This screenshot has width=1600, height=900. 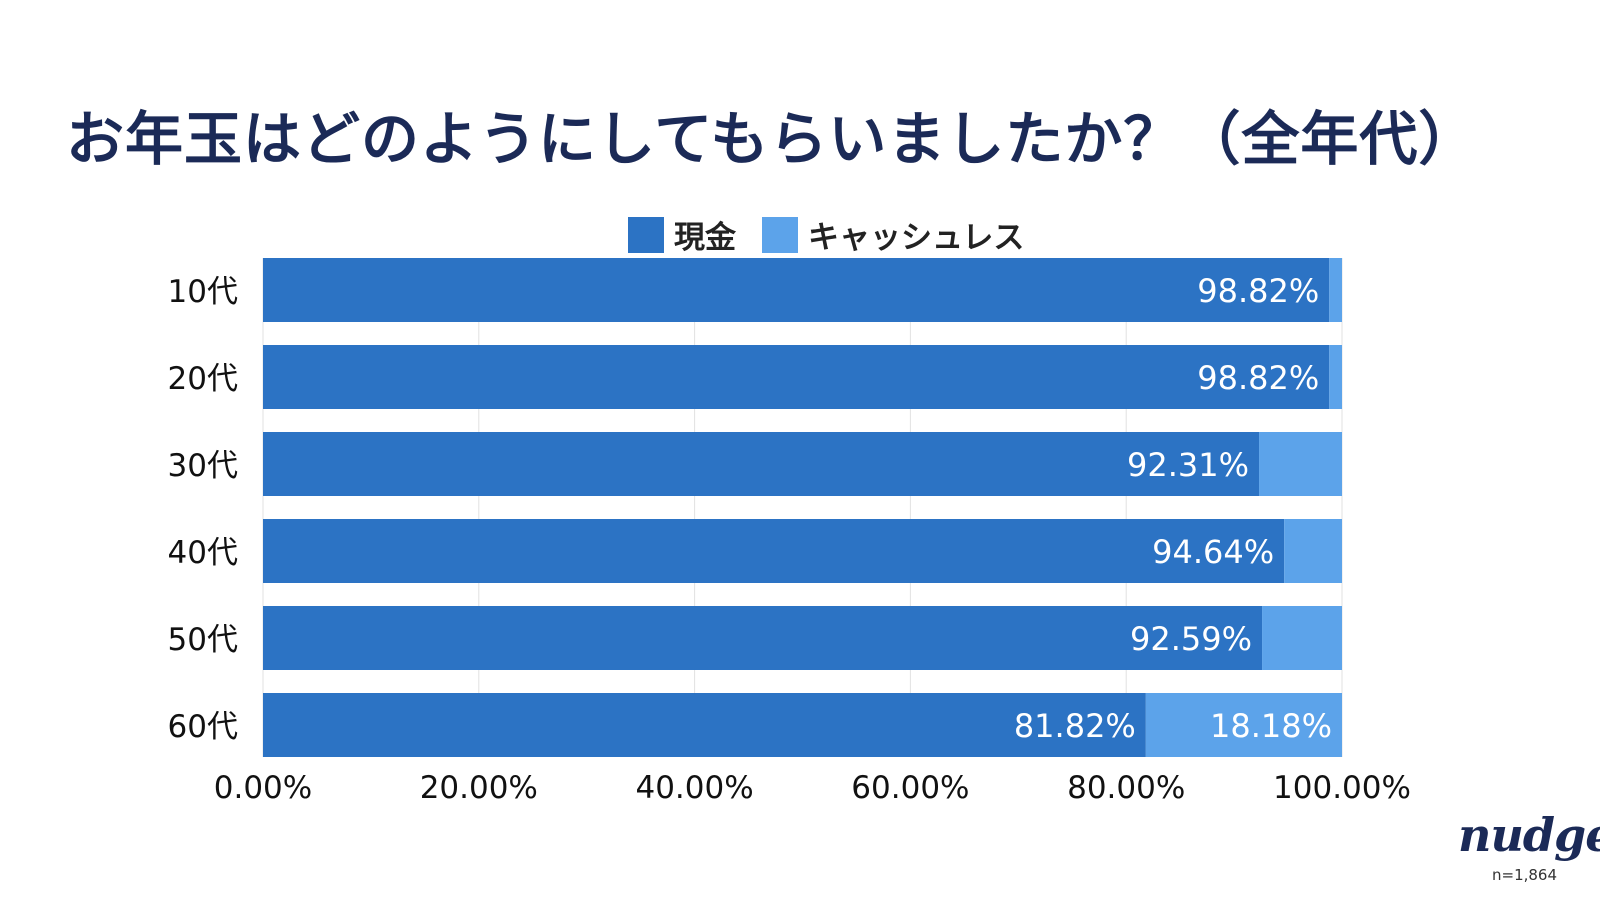 What do you see at coordinates (916, 238) in the screenshot?
I see `legend-label-cashless: キャッシュレス` at bounding box center [916, 238].